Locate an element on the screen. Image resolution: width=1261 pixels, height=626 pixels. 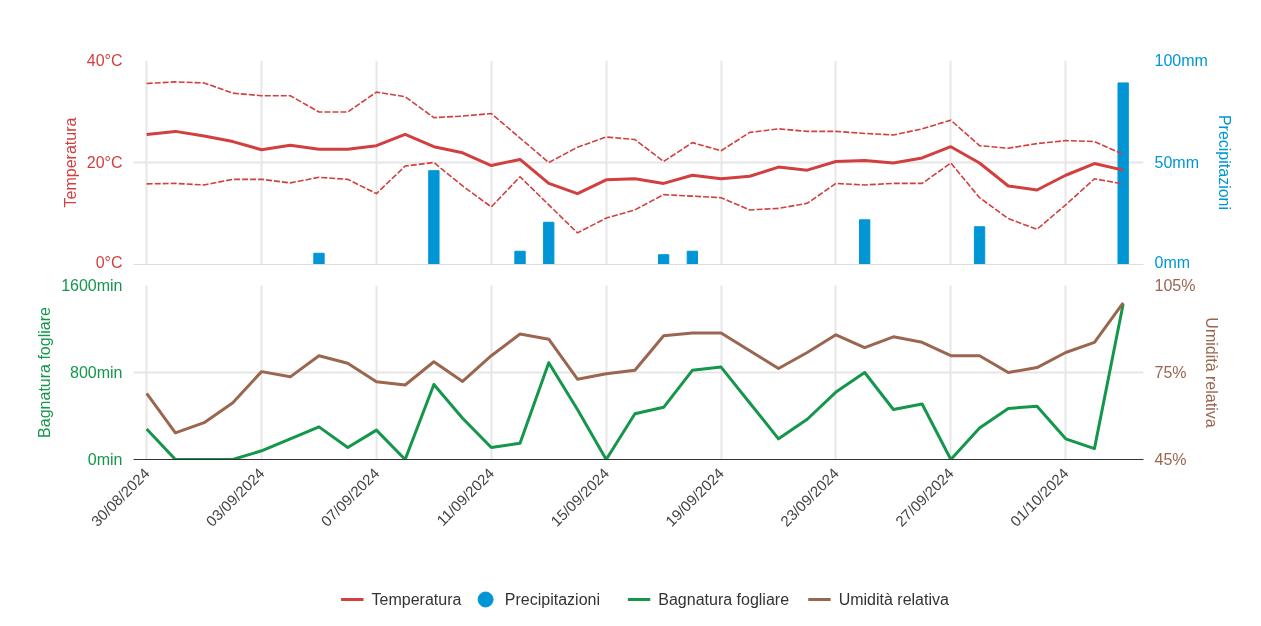
y2-tick-label: 75% is located at coordinates (1170, 372).